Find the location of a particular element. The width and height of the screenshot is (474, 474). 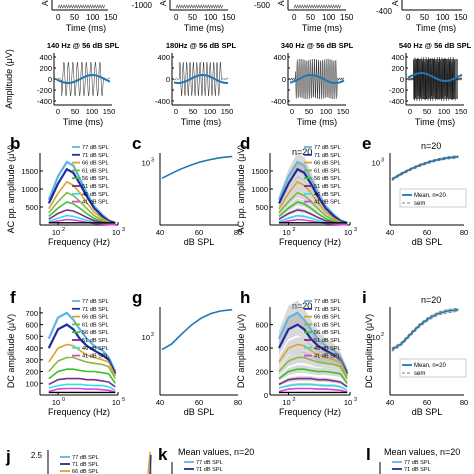

waveform-ytick: -400 is located at coordinates (162, 101).